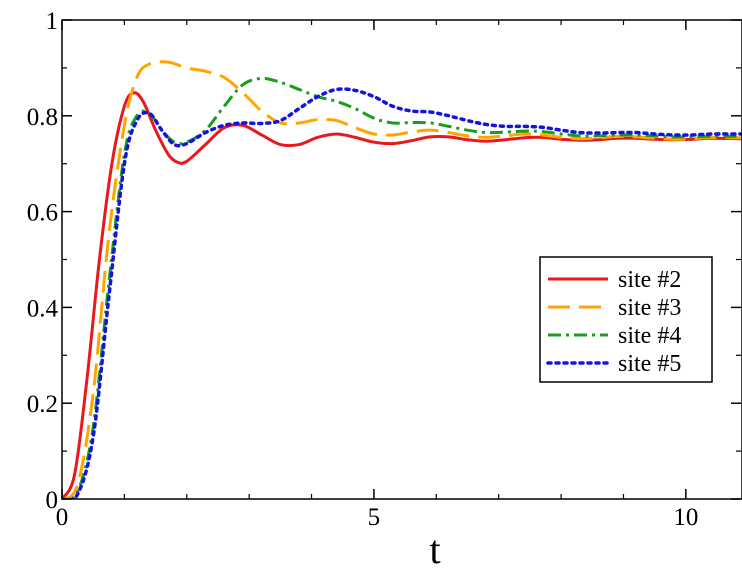 The image size is (742, 571). What do you see at coordinates (649, 364) in the screenshot?
I see `legend-label: site #5` at bounding box center [649, 364].